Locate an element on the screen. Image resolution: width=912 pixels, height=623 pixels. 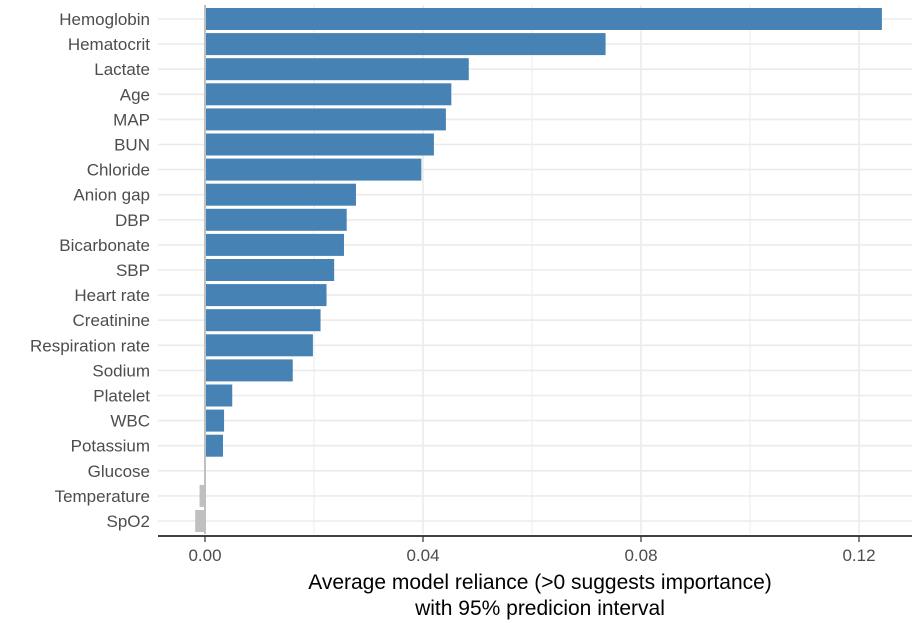
y-tick-label: Potassium is located at coordinates (110, 446).